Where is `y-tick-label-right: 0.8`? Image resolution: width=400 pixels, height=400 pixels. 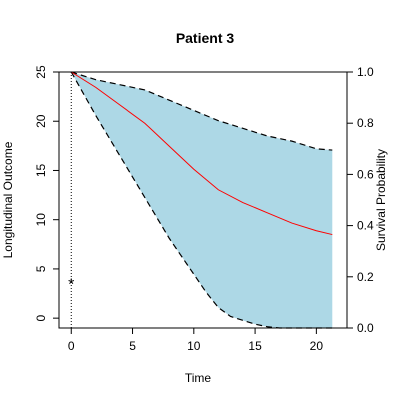 y-tick-label-right: 0.8 is located at coordinates (365, 123).